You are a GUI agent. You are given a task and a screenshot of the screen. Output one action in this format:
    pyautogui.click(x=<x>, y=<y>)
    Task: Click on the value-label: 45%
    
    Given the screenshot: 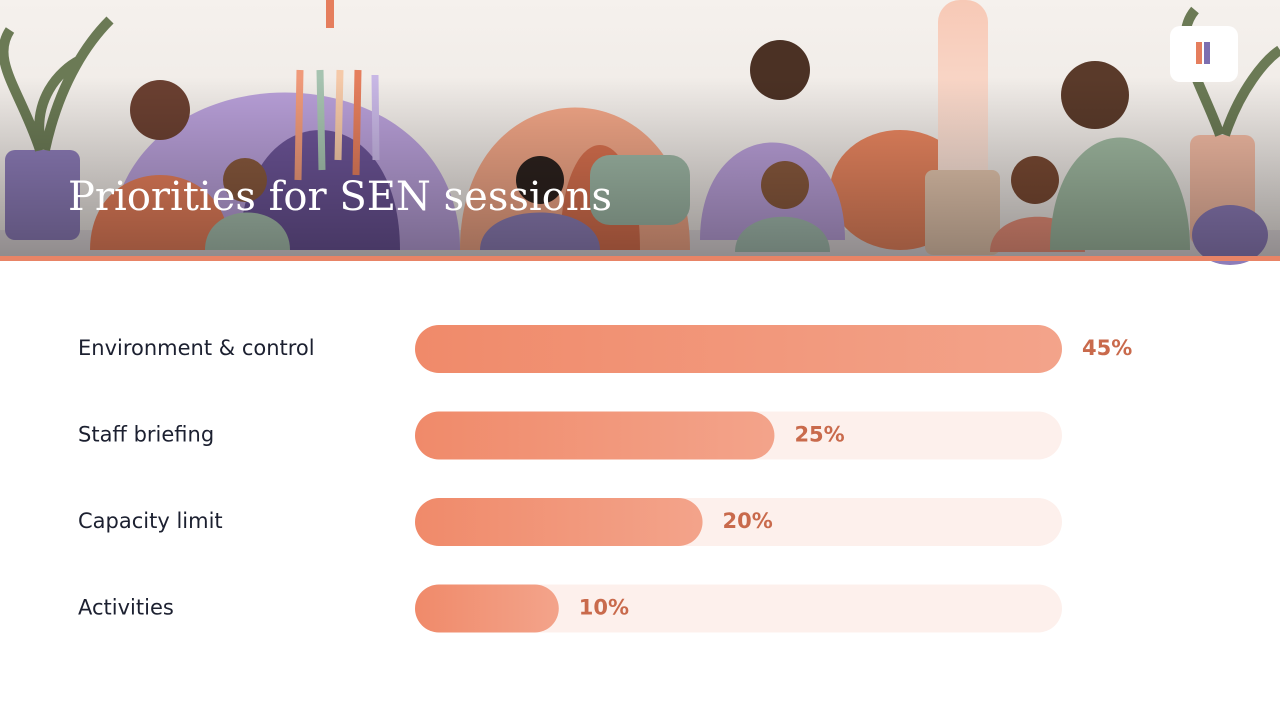 What is the action you would take?
    pyautogui.click(x=1107, y=348)
    